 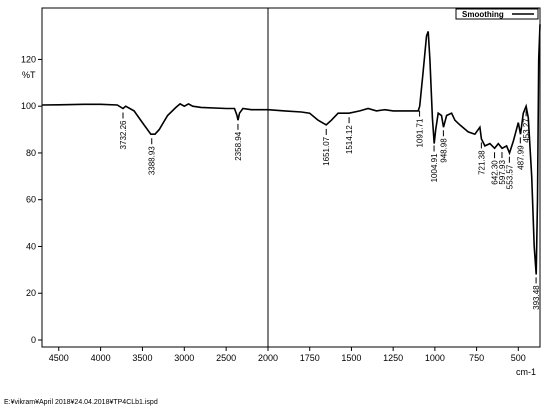 I want to click on x-tick-label: 1250, so click(x=393, y=358).